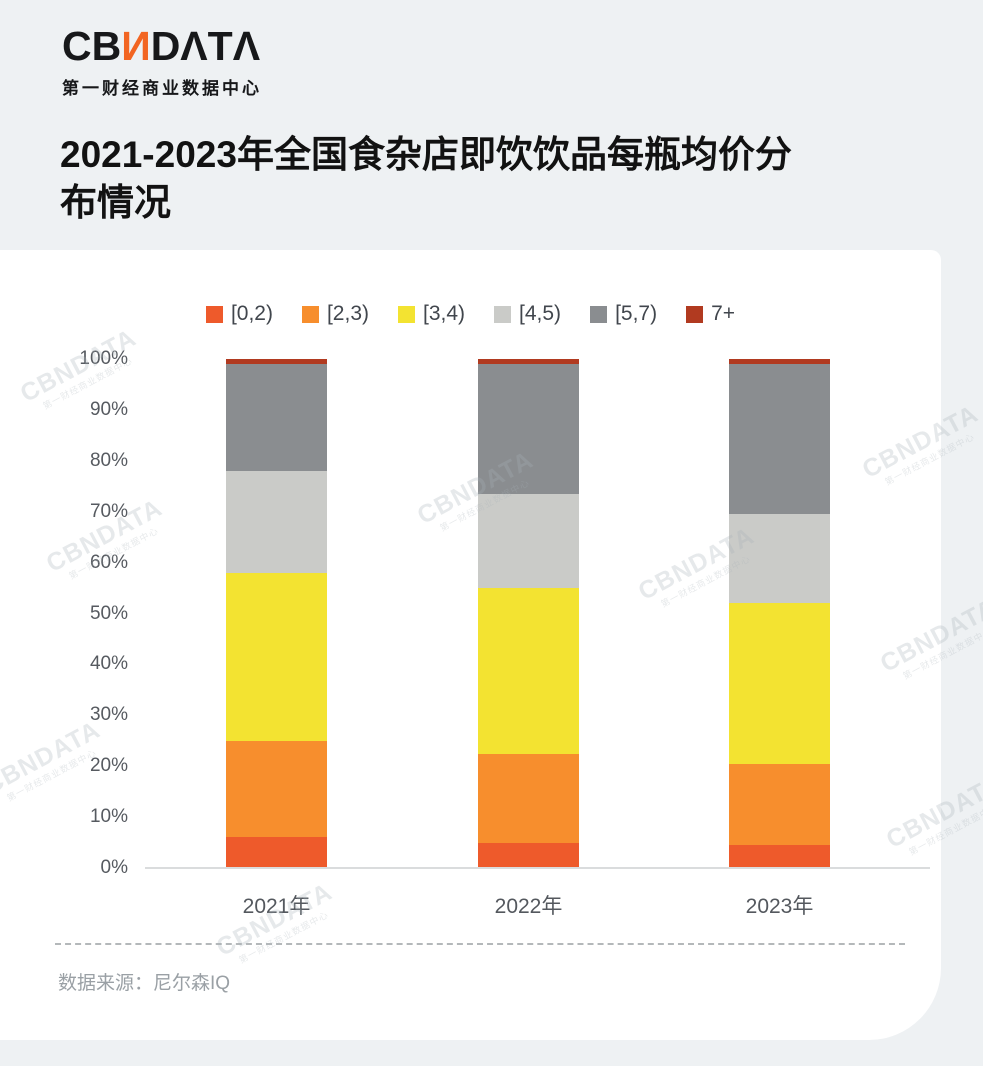  Describe the element at coordinates (114, 867) in the screenshot. I see `y-tick-label: 0%` at that location.